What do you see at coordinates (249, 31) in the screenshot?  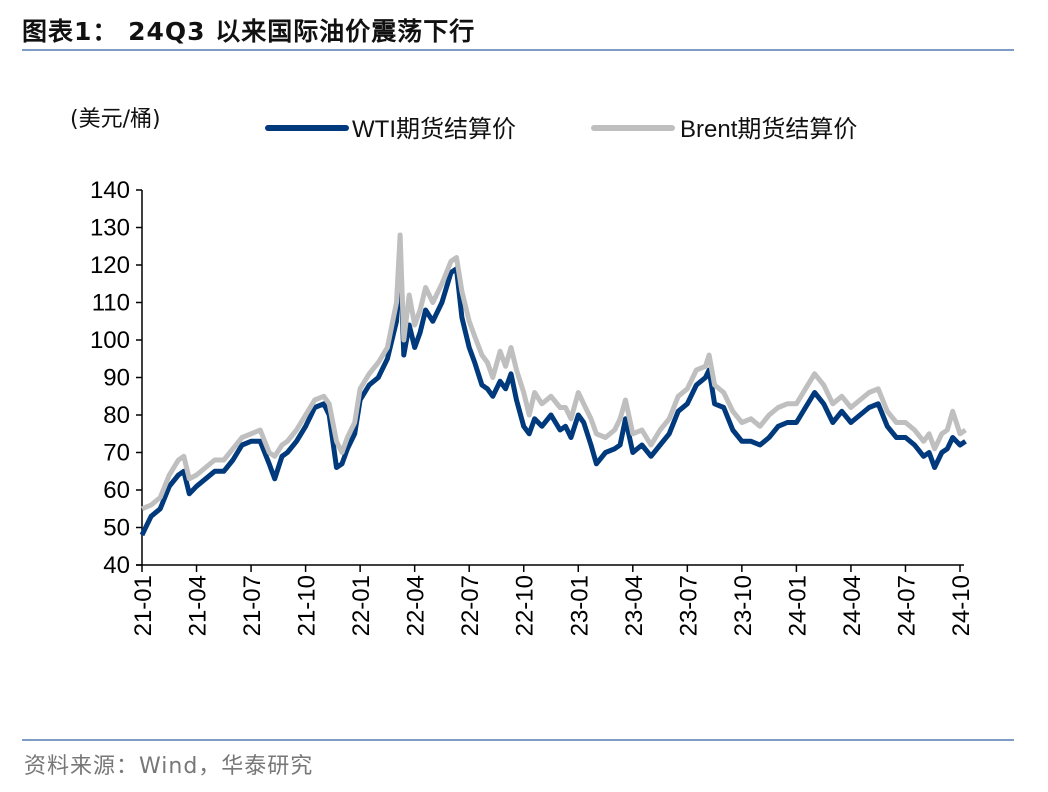 I see `chart-title: 图表1： 24Q3 以来国际油价震荡下行` at bounding box center [249, 31].